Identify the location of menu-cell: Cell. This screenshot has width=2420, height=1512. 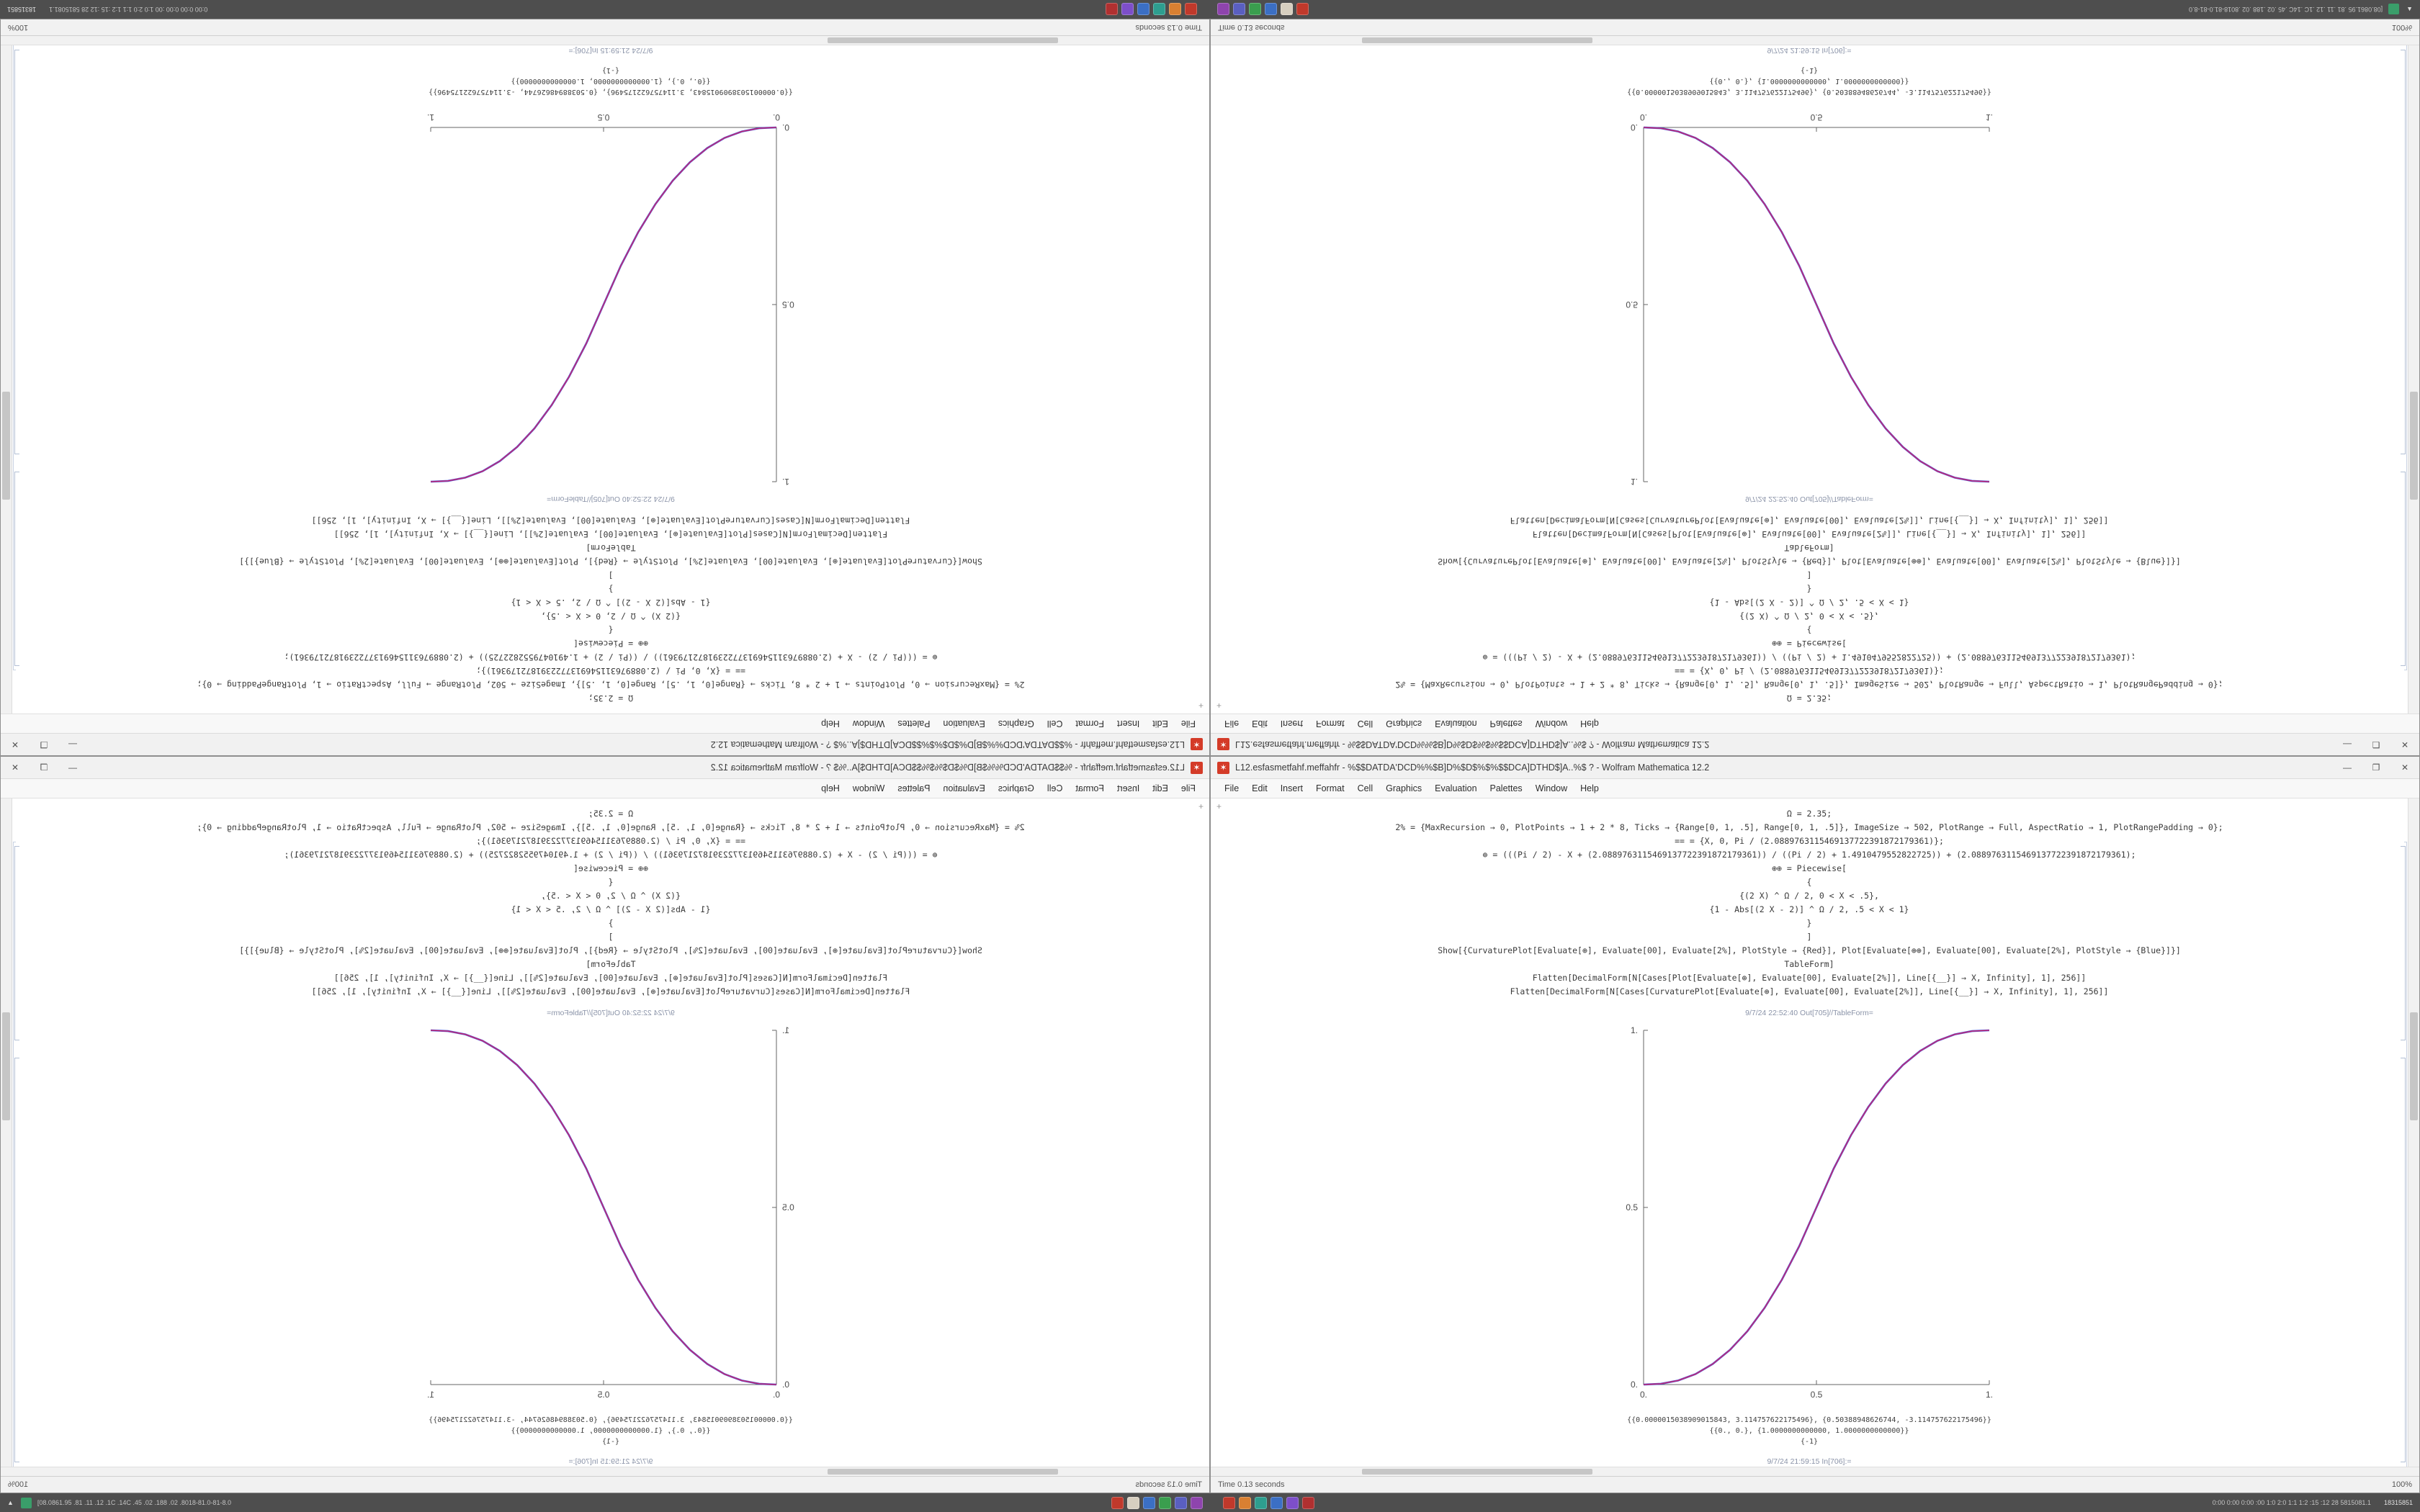
(1365, 788).